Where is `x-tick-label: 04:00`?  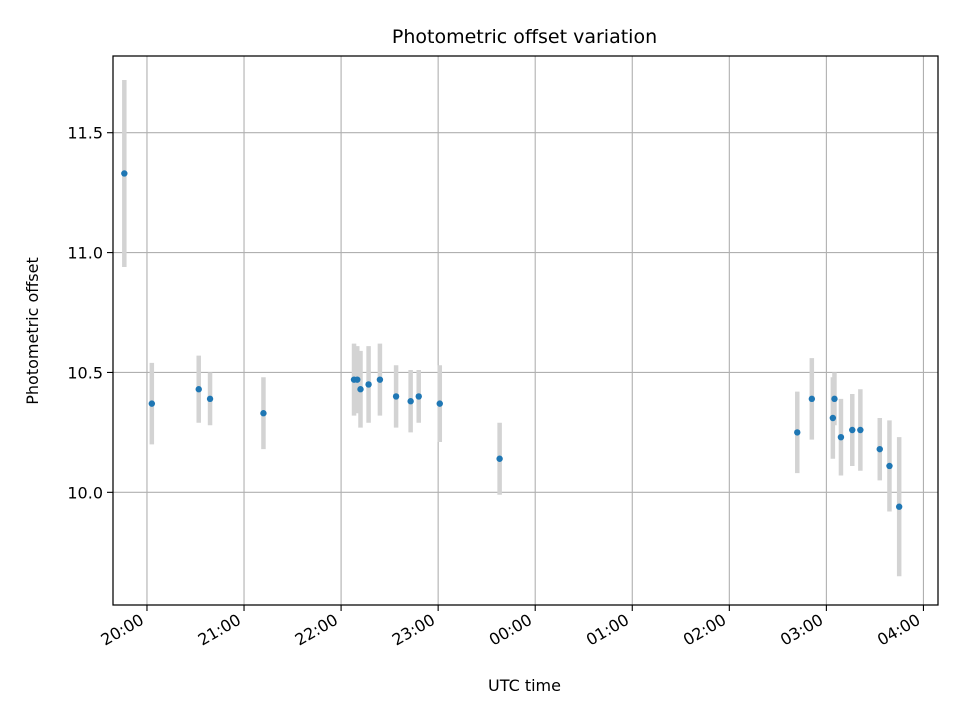 x-tick-label: 04:00 is located at coordinates (898, 630).